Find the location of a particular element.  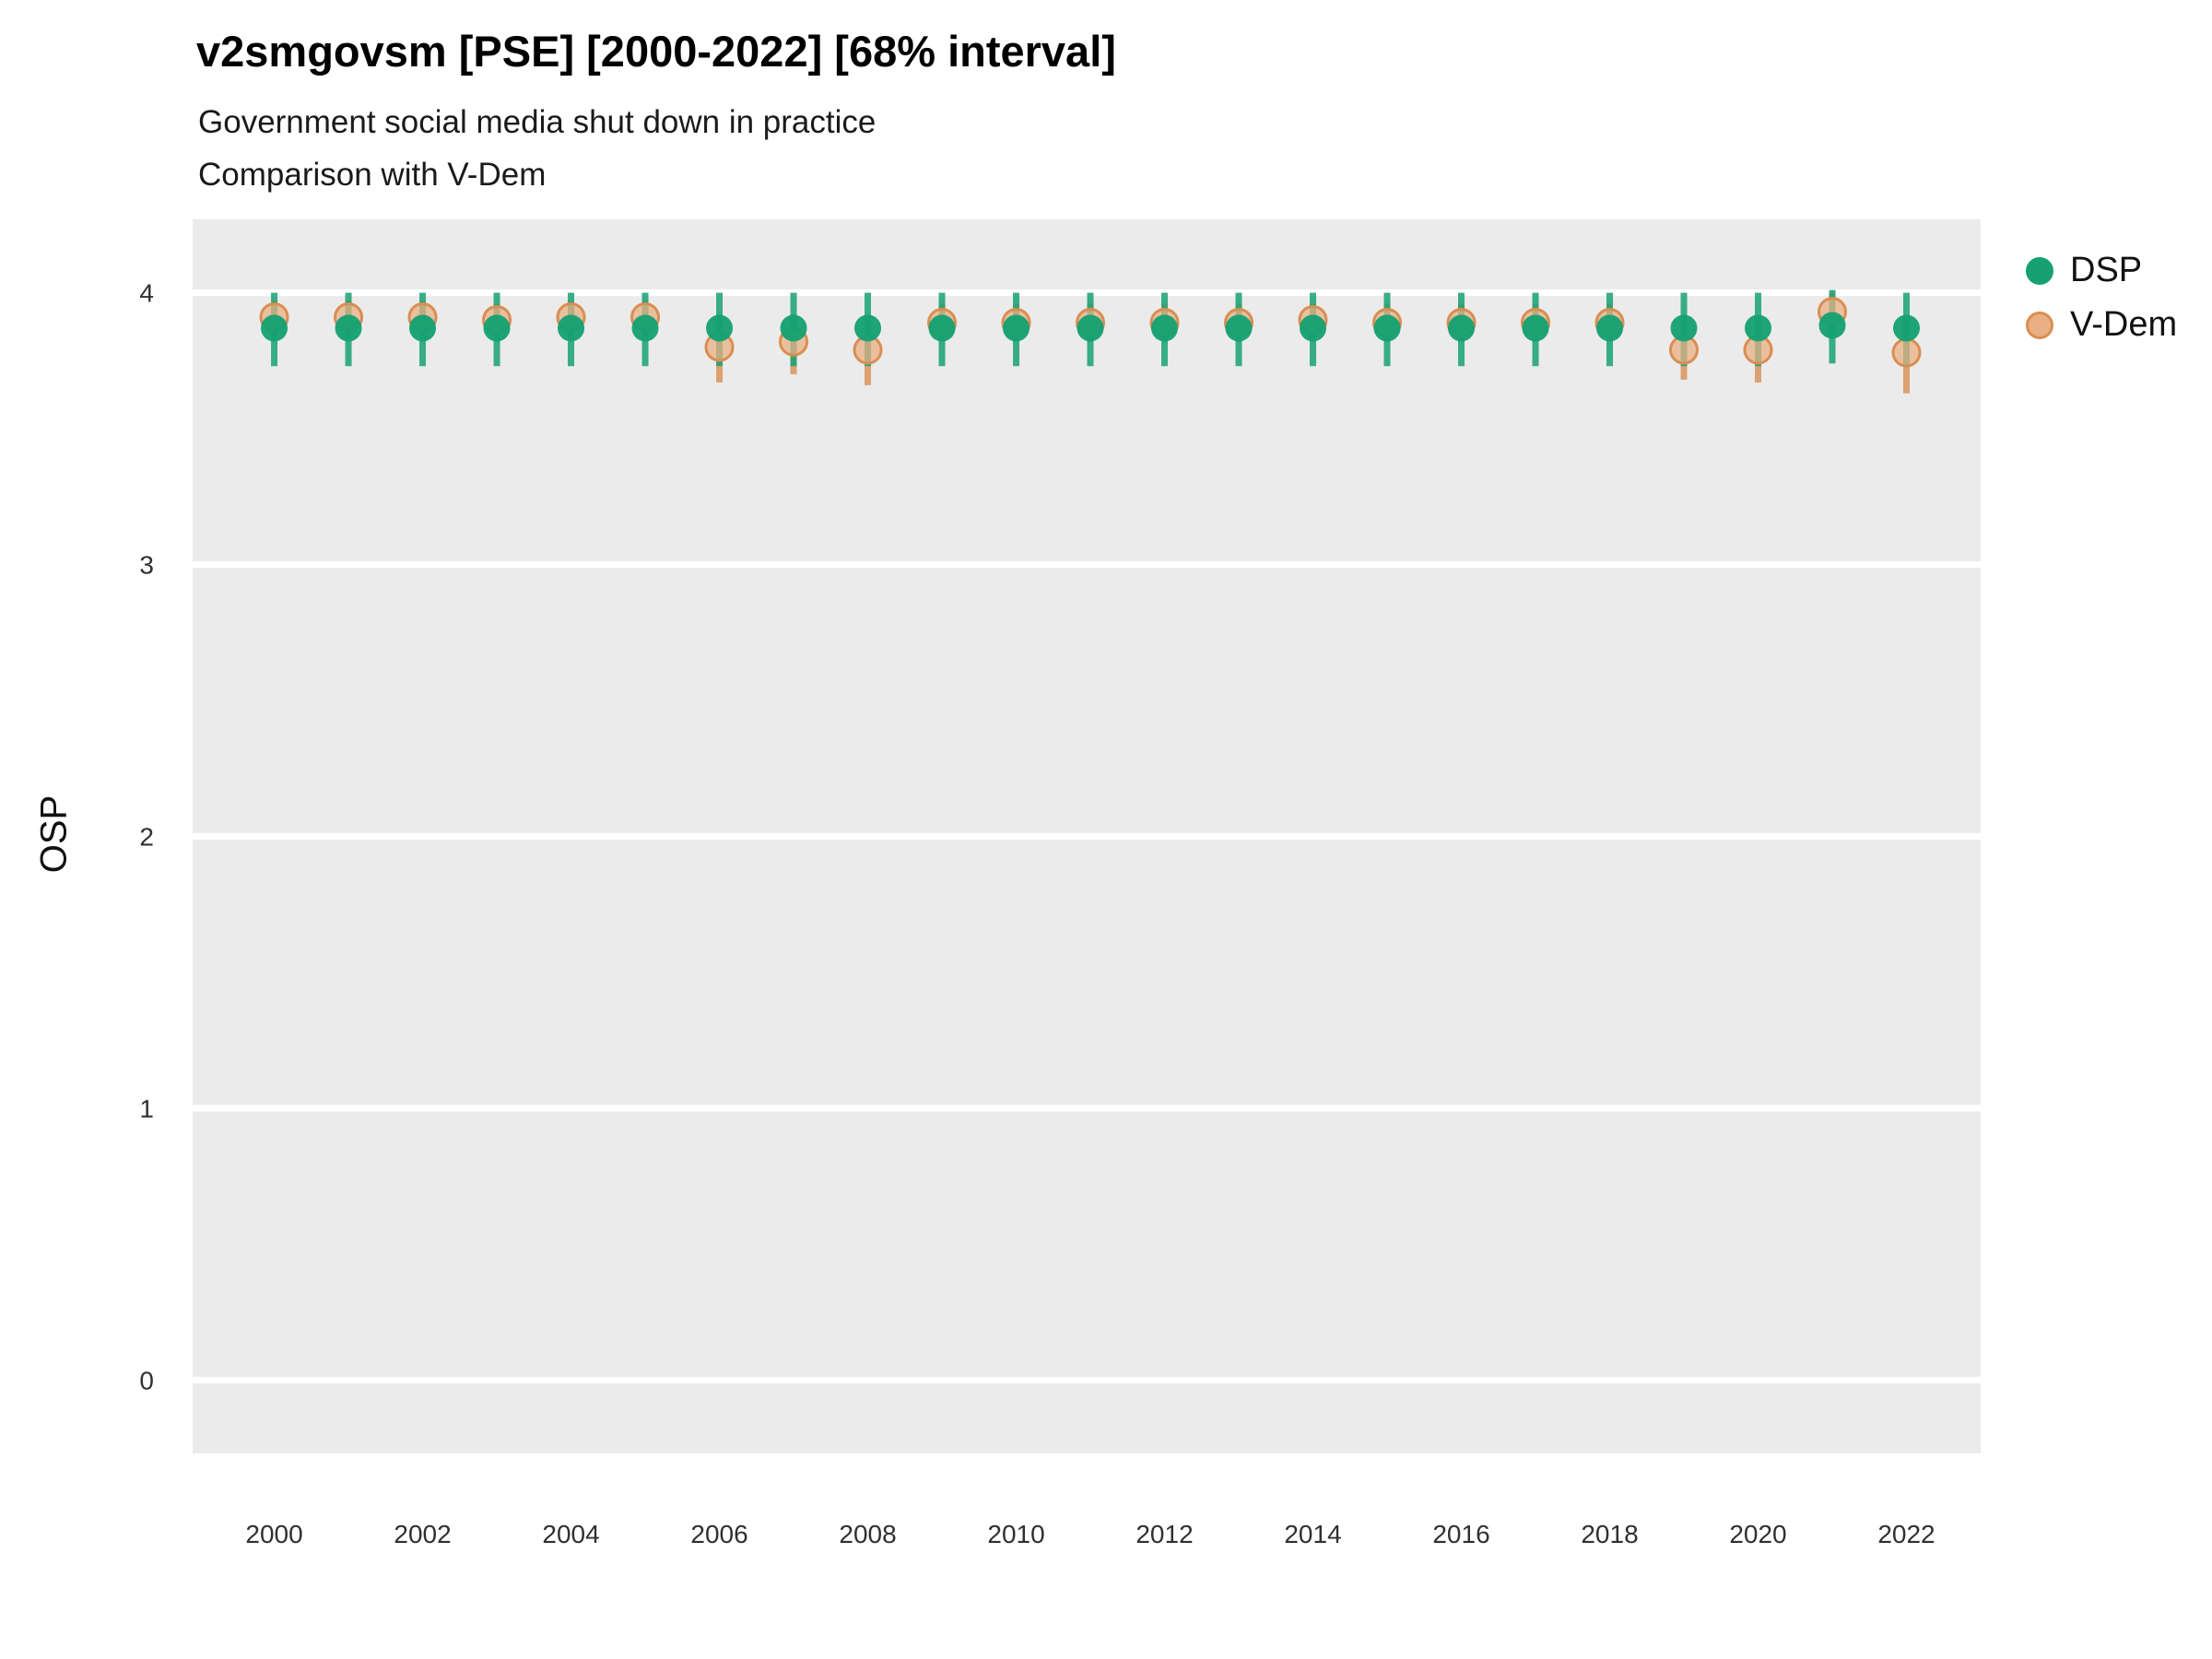

legend: DSP V-Dem is located at coordinates (2101, 298).